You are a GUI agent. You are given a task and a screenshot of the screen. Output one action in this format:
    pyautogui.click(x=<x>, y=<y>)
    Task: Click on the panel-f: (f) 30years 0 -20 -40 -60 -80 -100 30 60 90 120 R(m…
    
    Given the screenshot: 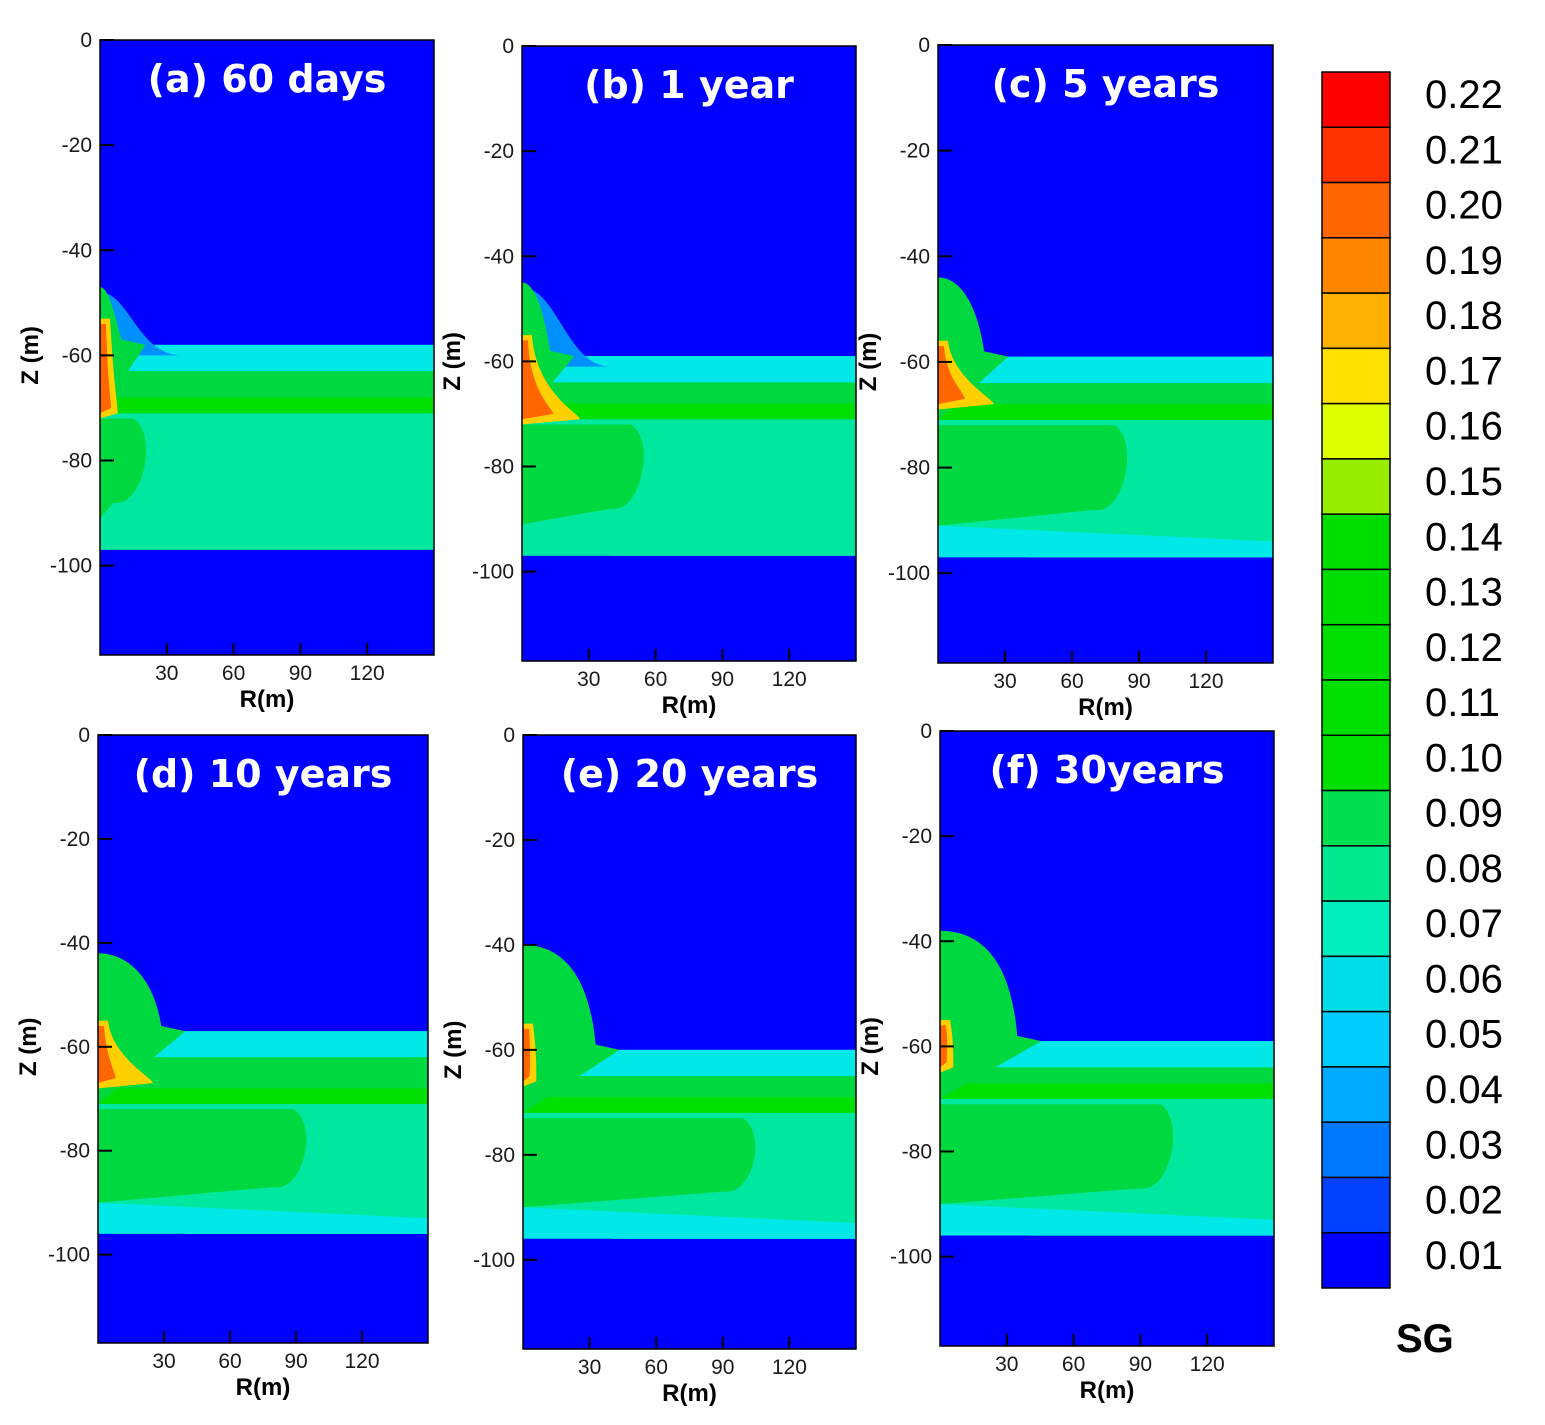 What is the action you would take?
    pyautogui.click(x=1066, y=1062)
    